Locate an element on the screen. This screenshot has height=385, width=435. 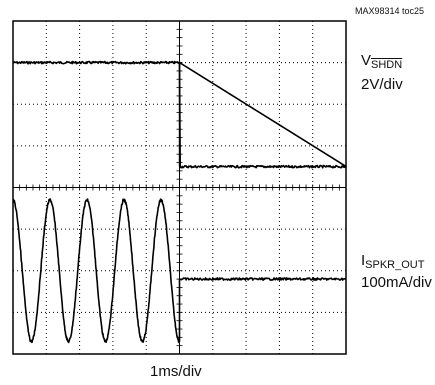
x-scale-label: 1ms/div is located at coordinates (176, 371).